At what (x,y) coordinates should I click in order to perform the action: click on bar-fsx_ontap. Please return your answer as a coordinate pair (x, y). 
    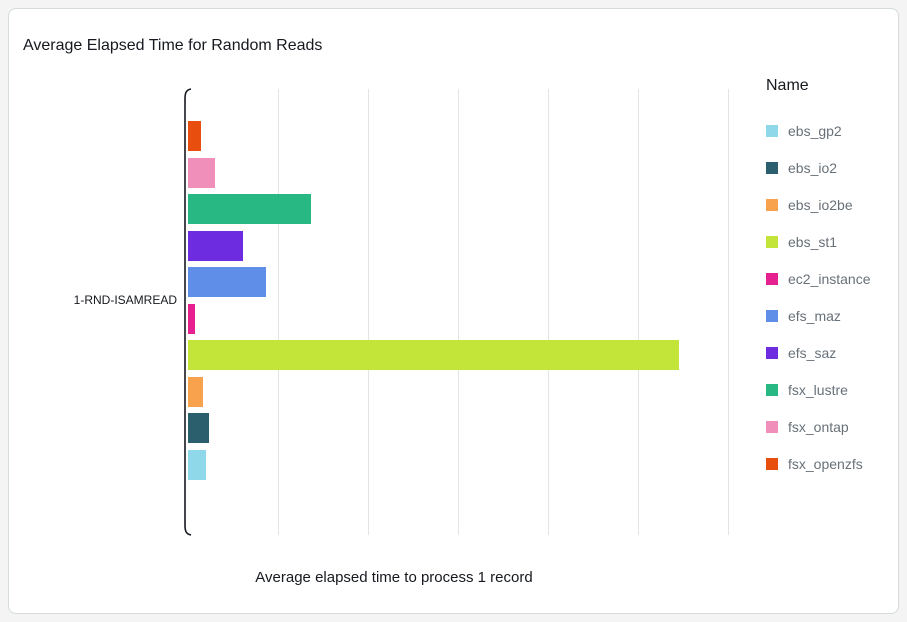
    Looking at the image, I should click on (201, 172).